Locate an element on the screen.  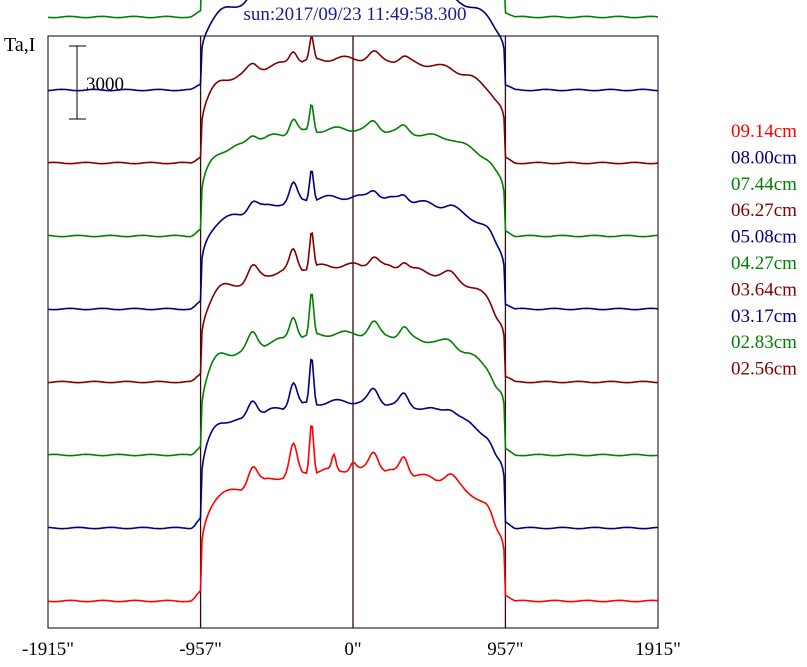
x-tick-label-0: -1915" is located at coordinates (48, 649).